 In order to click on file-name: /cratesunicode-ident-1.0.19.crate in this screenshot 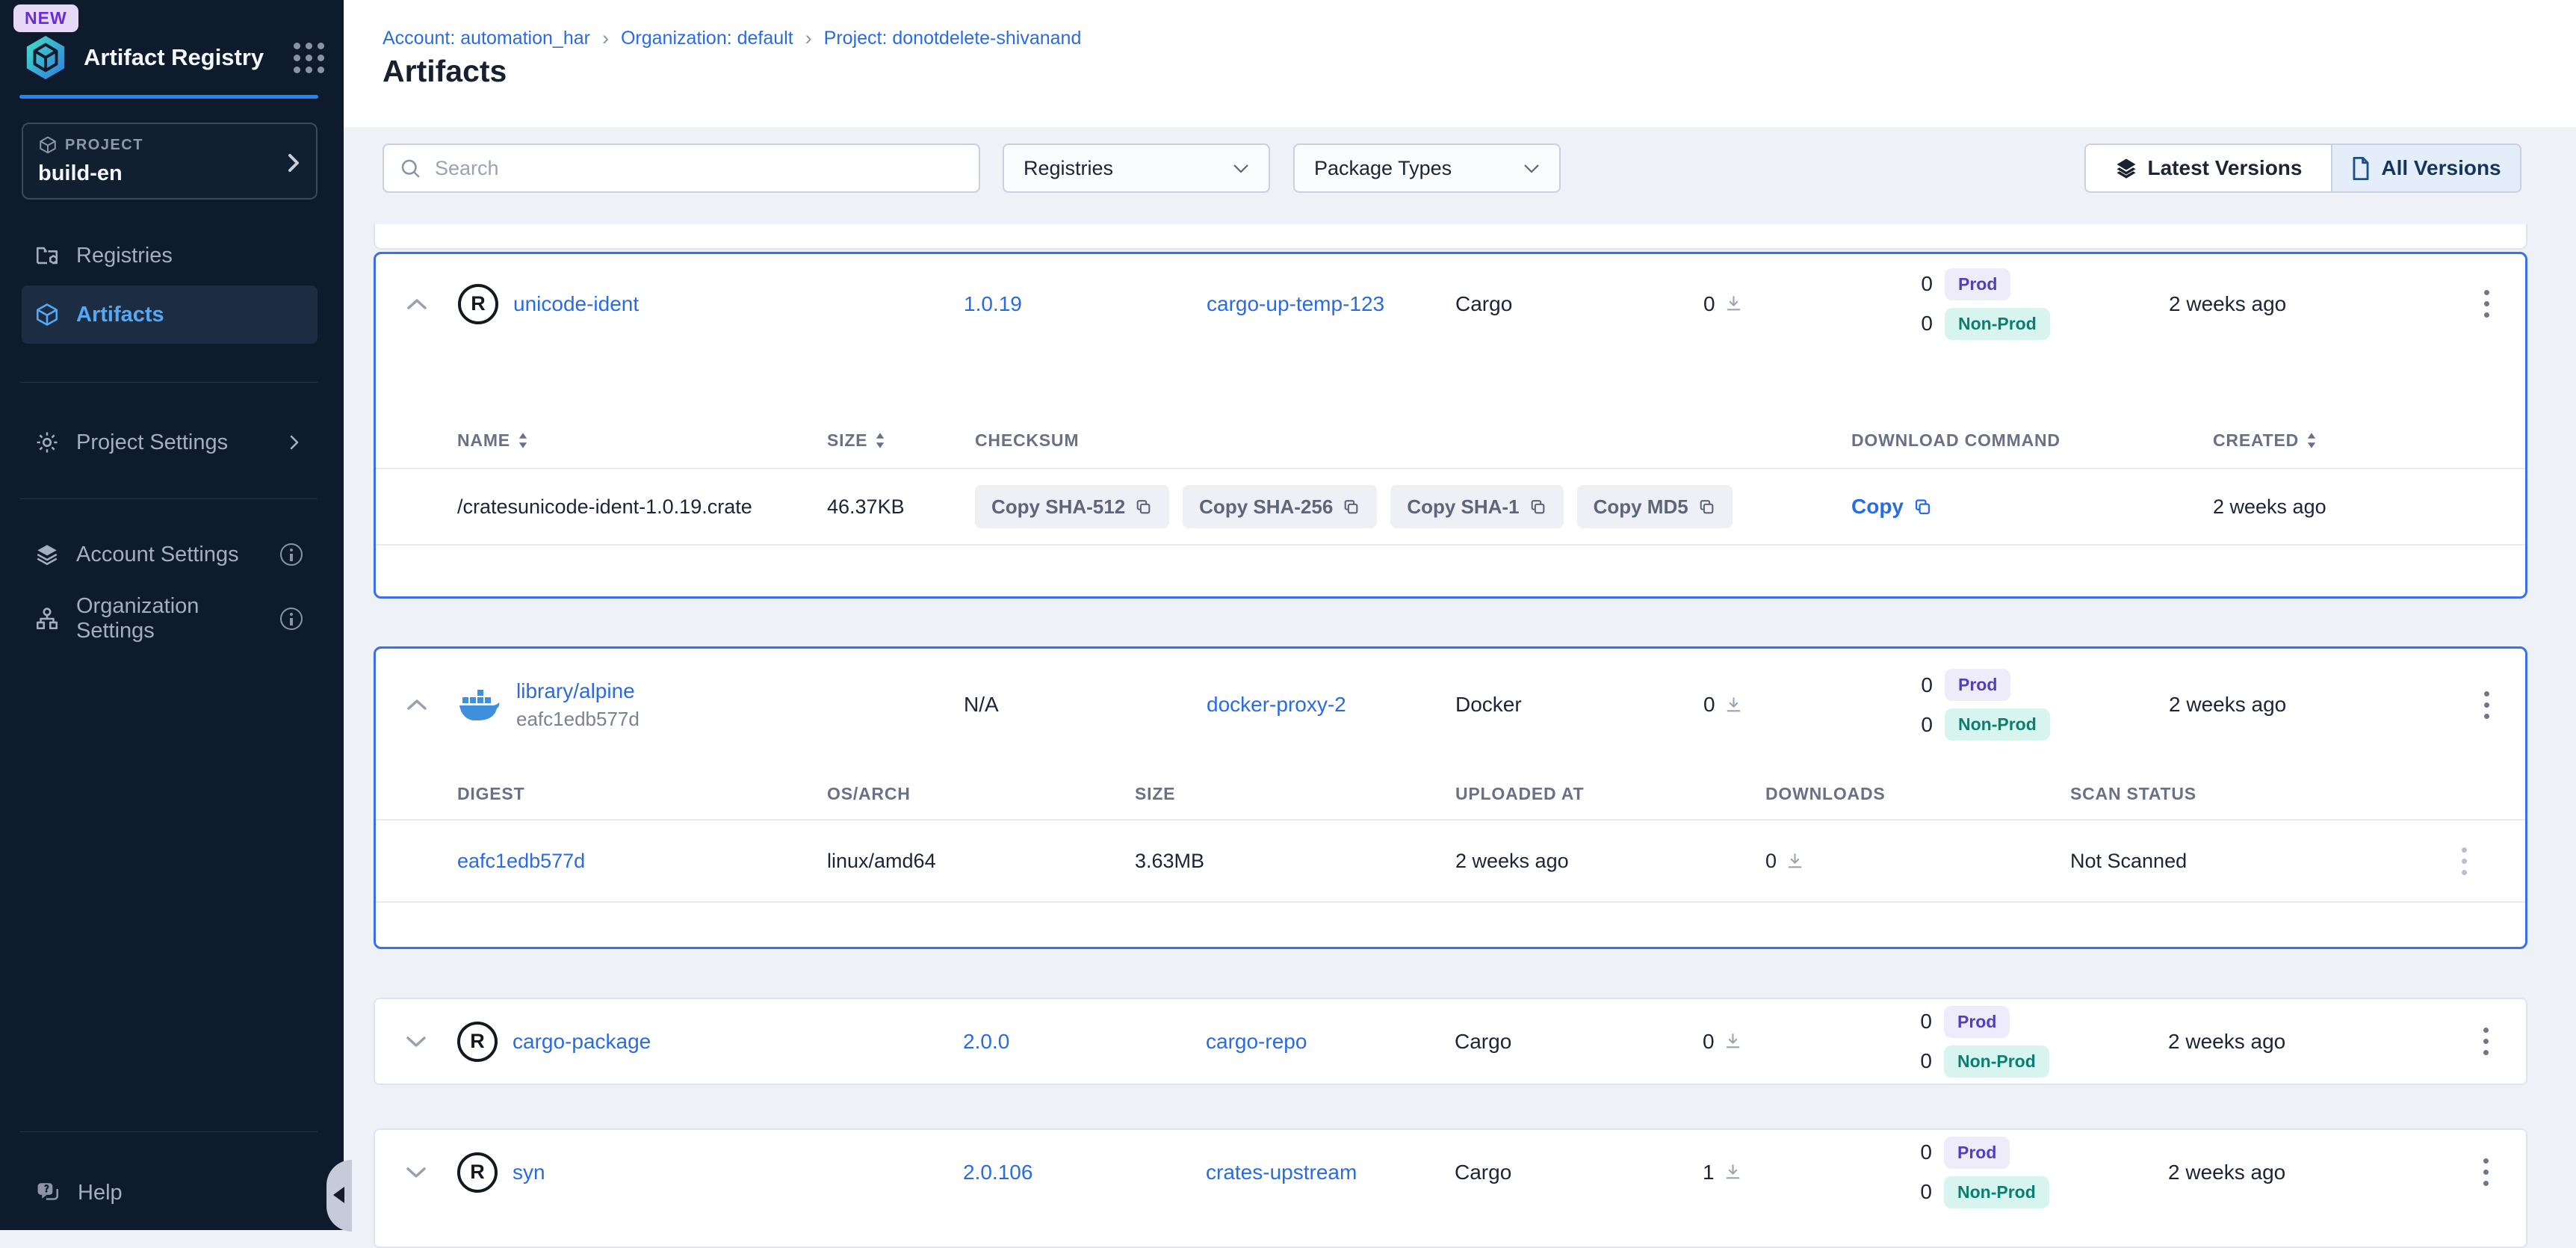, I will do `click(604, 506)`.